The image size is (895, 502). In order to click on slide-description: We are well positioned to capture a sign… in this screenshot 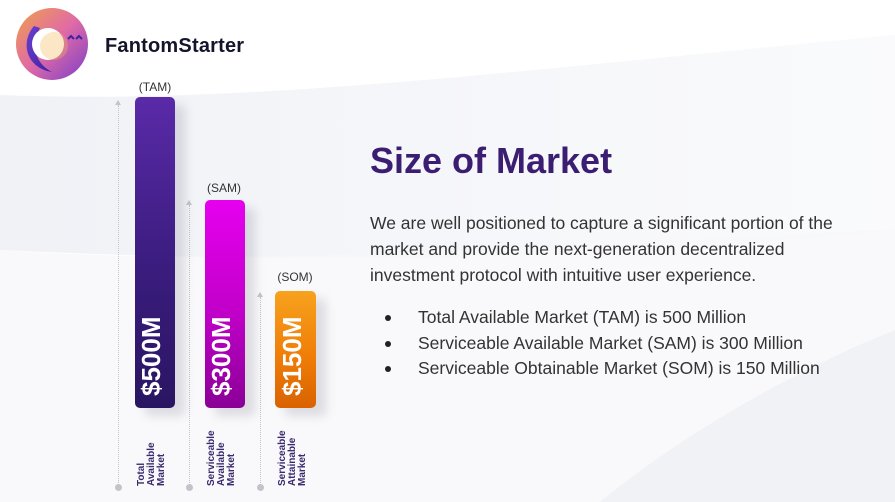, I will do `click(601, 249)`.